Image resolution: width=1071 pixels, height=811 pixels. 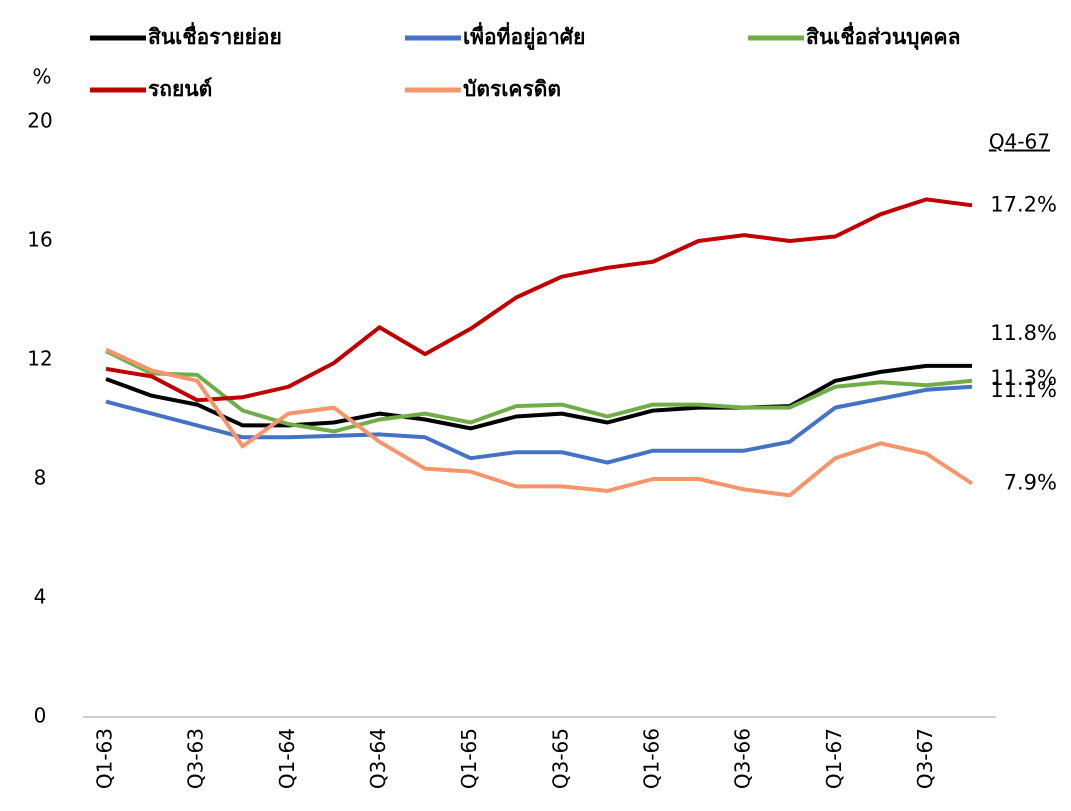 What do you see at coordinates (39, 240) in the screenshot?
I see `y-tick-label: 16` at bounding box center [39, 240].